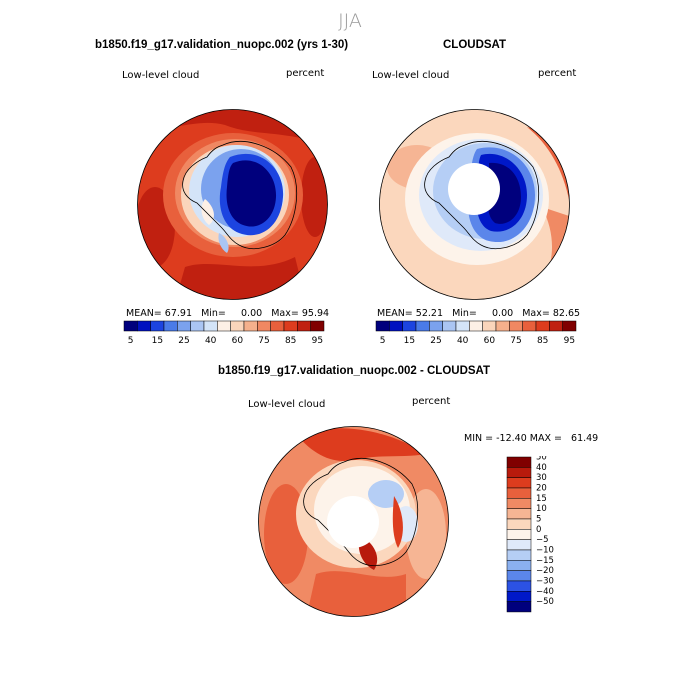 The width and height of the screenshot is (700, 700). I want to click on colorbar-tick-label: −10, so click(545, 550).